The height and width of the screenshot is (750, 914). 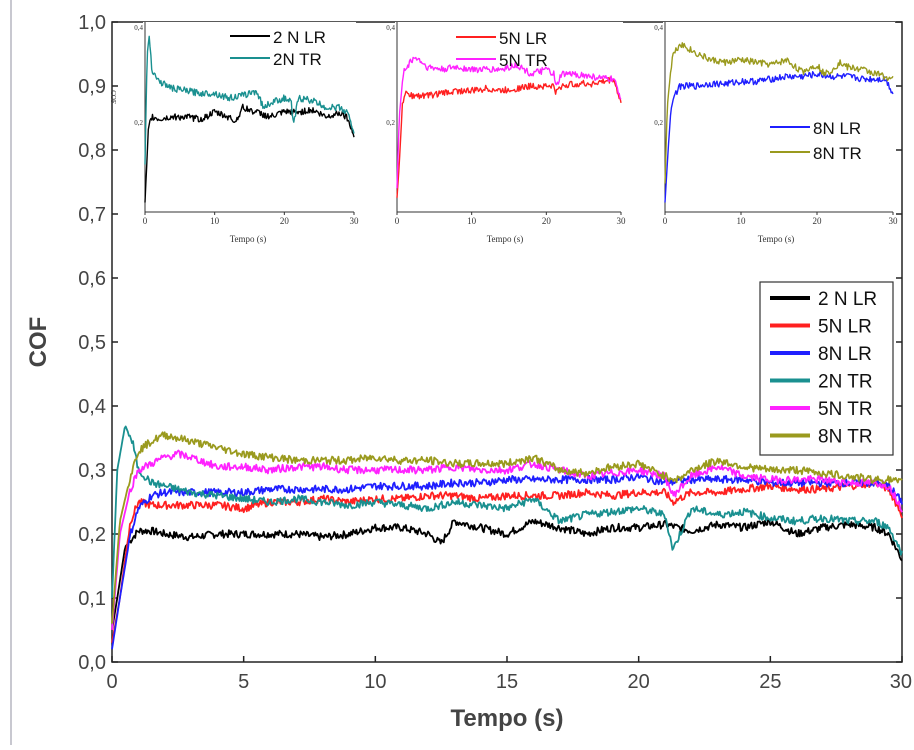 What do you see at coordinates (299, 37) in the screenshot?
I see `inset-legend-label-2-n-lr: 2 N LR` at bounding box center [299, 37].